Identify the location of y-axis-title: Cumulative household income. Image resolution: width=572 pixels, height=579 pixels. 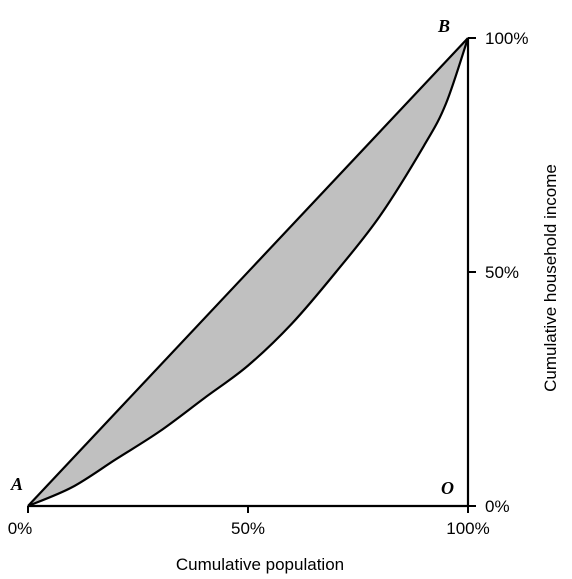
(550, 278).